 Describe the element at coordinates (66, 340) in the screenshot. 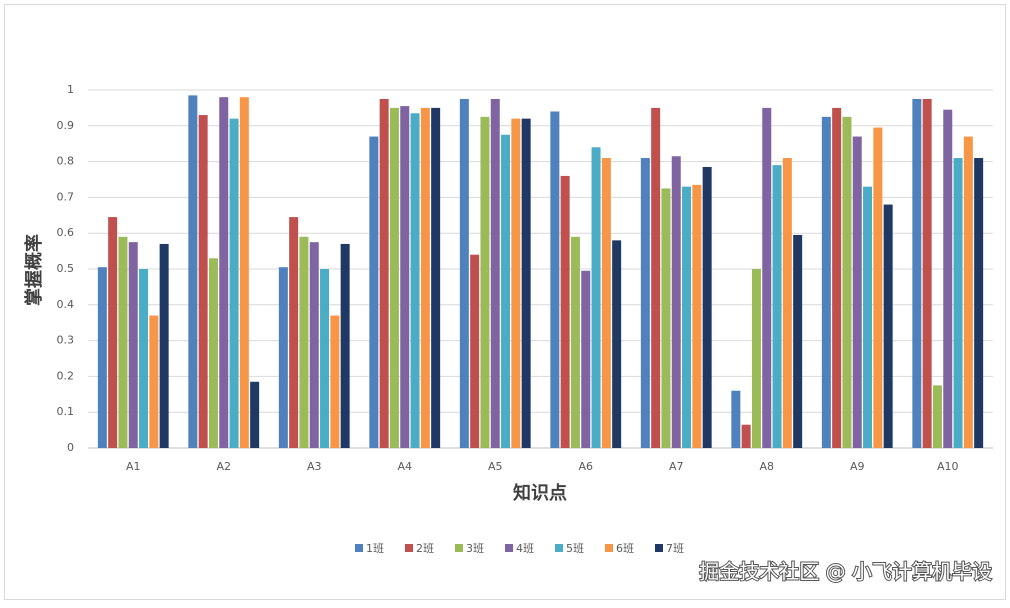

I see `y-tick-label: 0.3` at that location.